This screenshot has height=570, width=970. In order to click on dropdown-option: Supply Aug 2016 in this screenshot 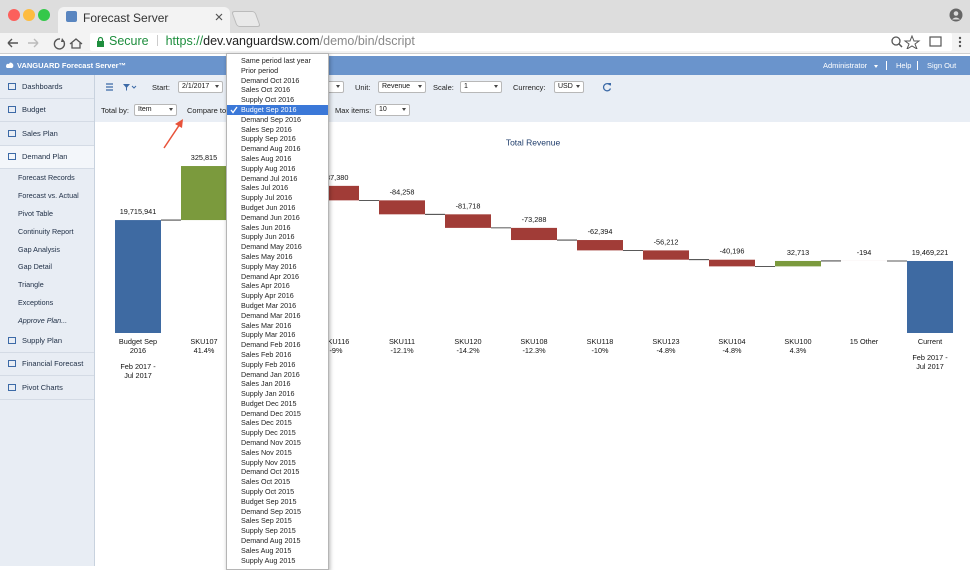, I will do `click(277, 169)`.